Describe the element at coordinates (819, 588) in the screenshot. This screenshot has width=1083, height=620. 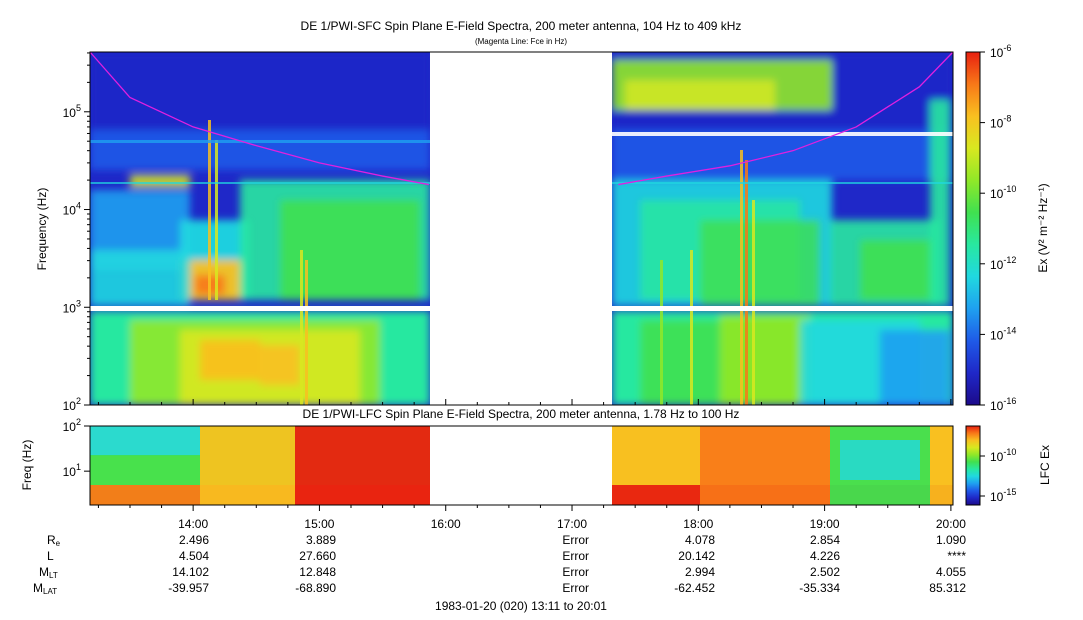
I see `ephemeris-cell: -35.334` at that location.